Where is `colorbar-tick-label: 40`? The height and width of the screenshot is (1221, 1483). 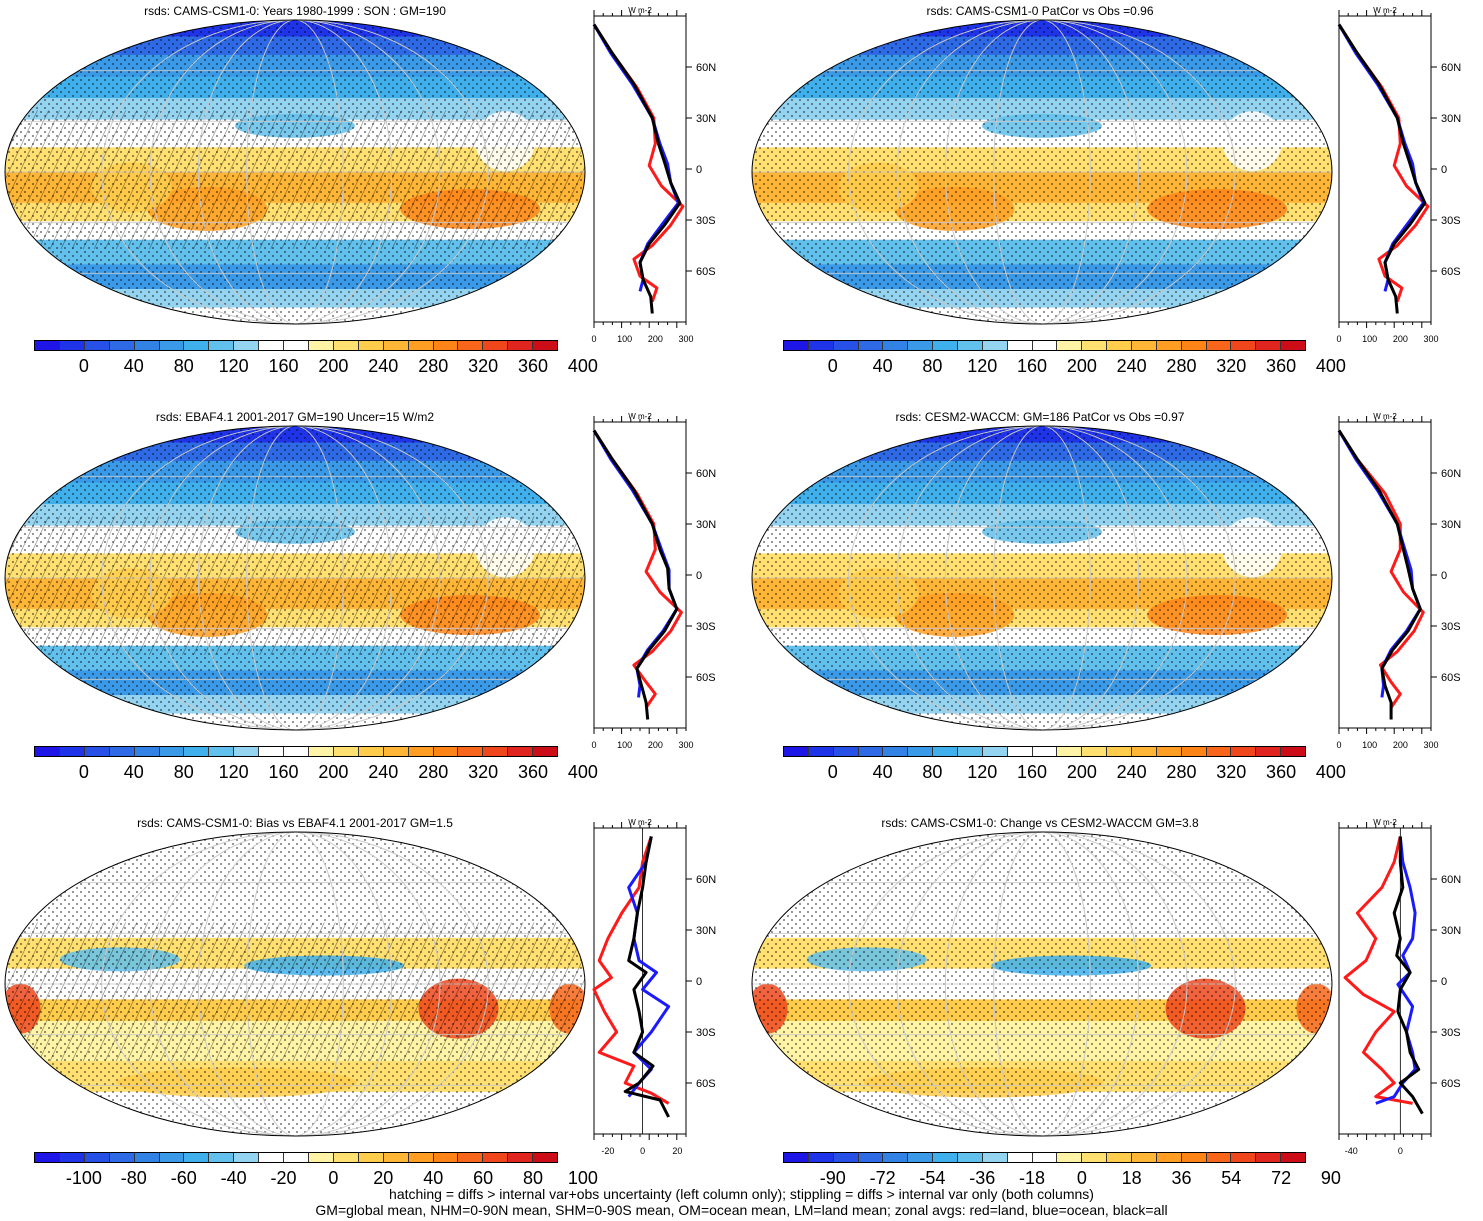
colorbar-tick-label: 40 is located at coordinates (882, 366).